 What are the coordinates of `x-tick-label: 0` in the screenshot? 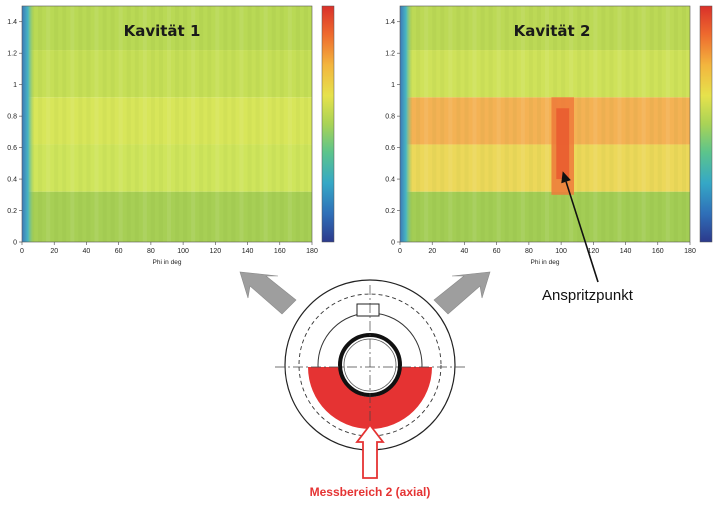 It's located at (400, 251).